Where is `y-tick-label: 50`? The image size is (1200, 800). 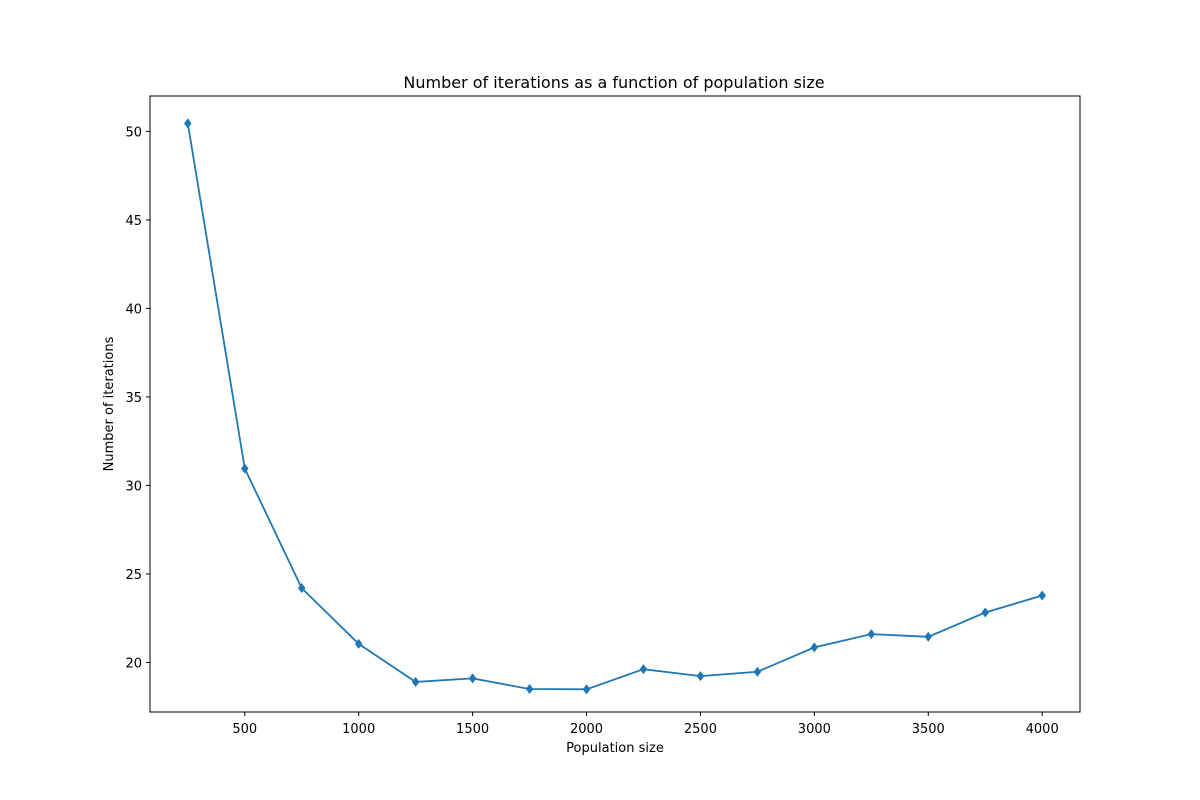
y-tick-label: 50 is located at coordinates (133, 132).